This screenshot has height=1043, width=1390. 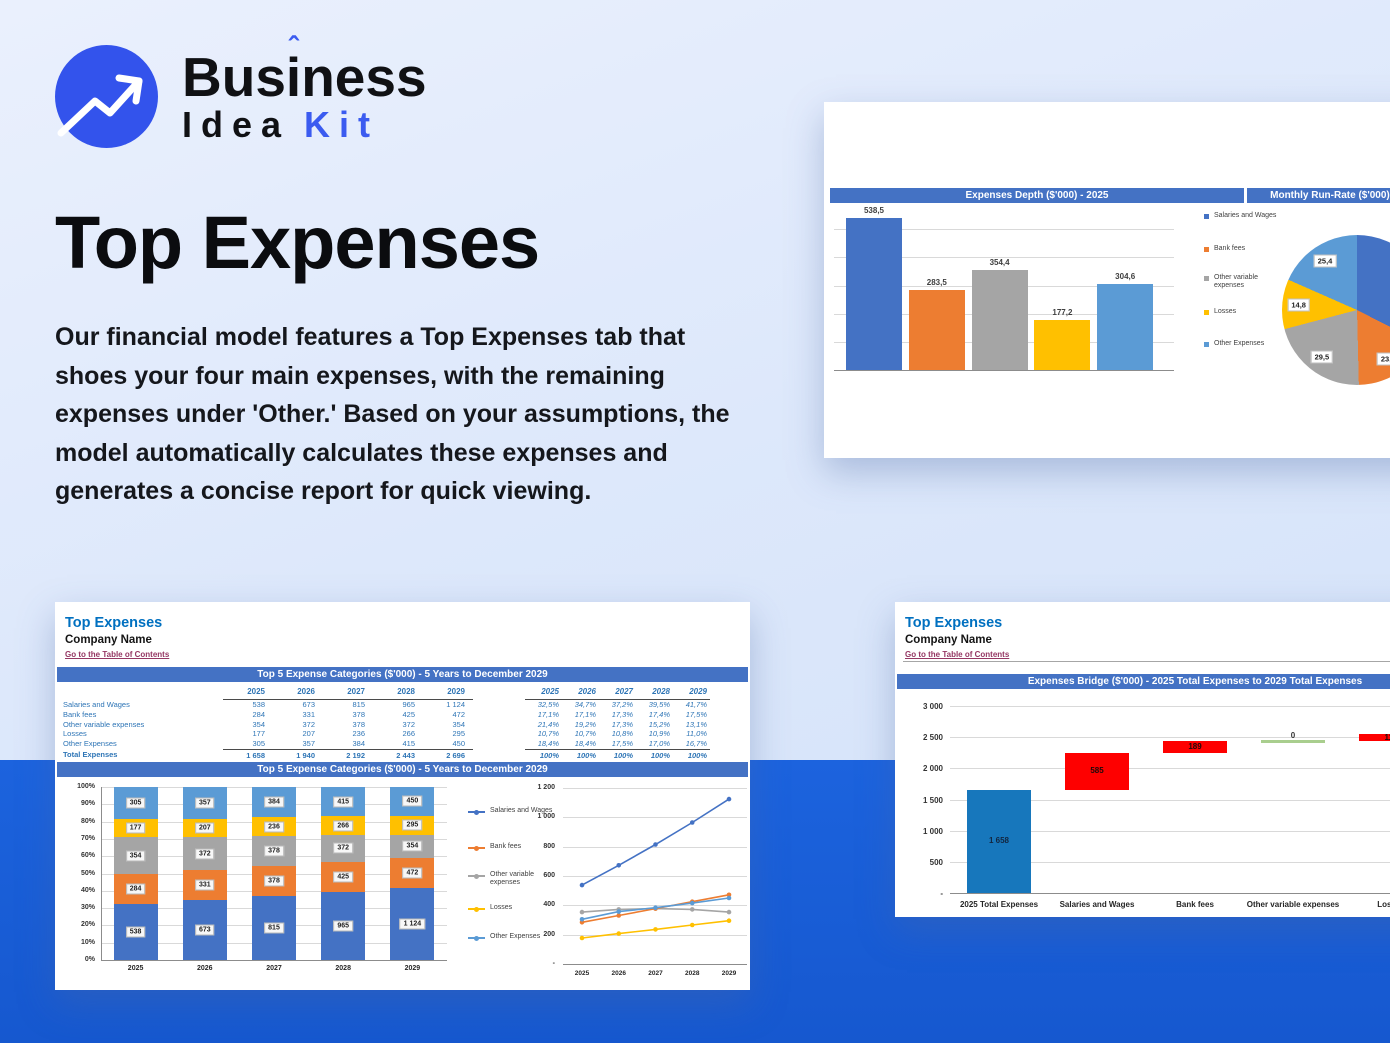 I want to click on brand-kit: Kit, so click(x=342, y=124).